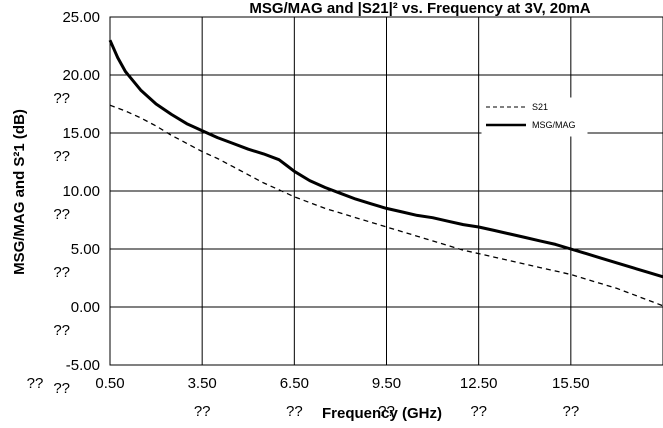 This screenshot has height=428, width=663. I want to click on y-tick-label: 15.00, so click(81, 133).